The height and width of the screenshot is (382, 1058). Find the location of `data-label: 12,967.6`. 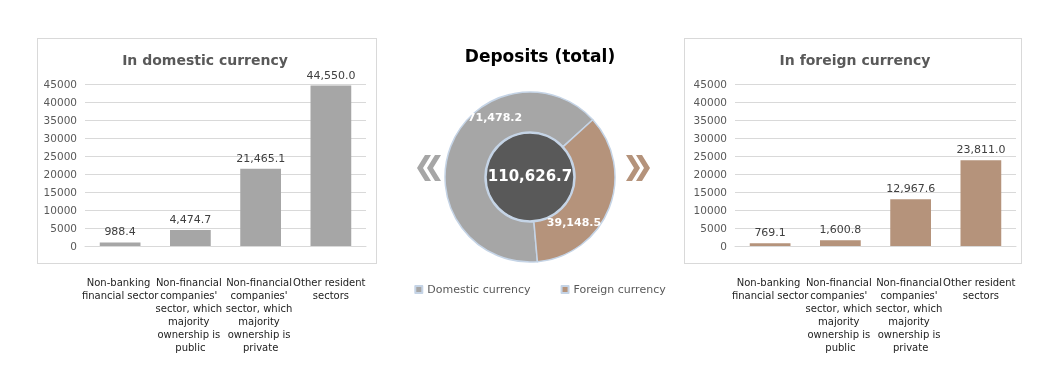

data-label: 12,967.6 is located at coordinates (911, 189).